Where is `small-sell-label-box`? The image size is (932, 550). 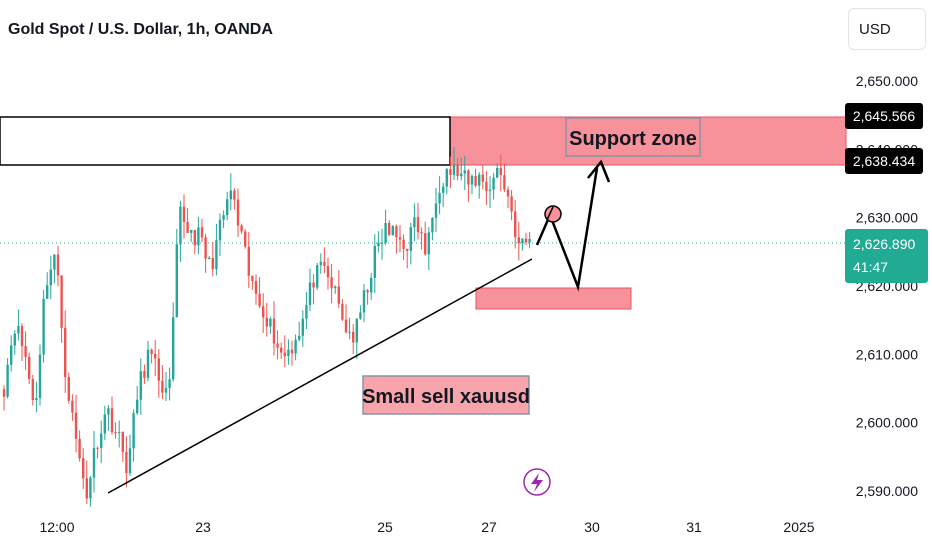 small-sell-label-box is located at coordinates (446, 395).